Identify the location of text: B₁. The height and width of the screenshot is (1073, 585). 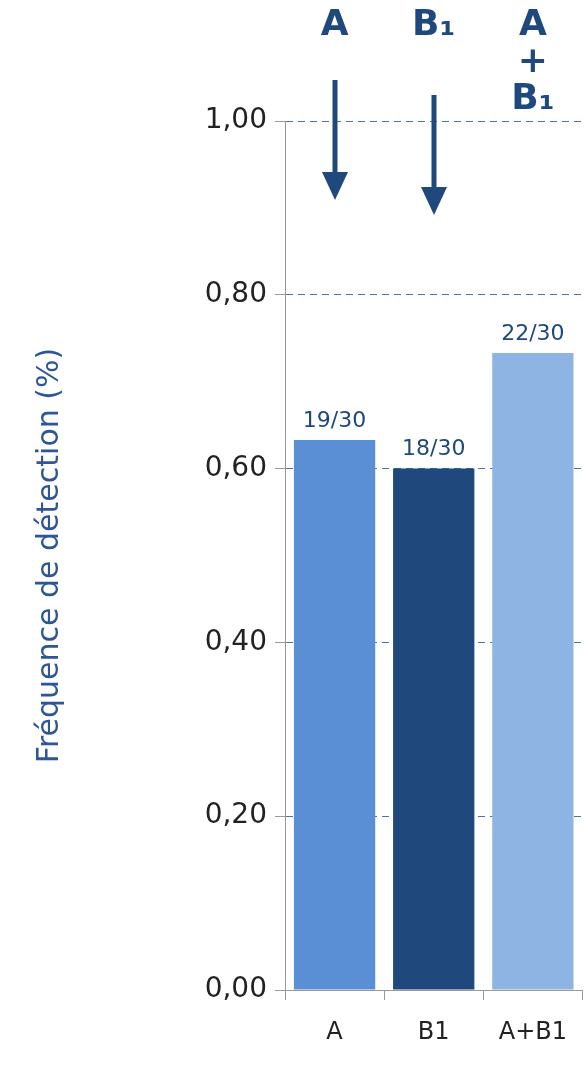
(434, 22).